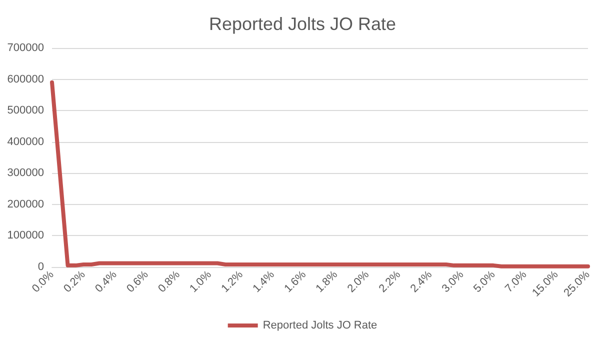 Image resolution: width=605 pixels, height=340 pixels. I want to click on y-tick-label: 500000, so click(25, 110).